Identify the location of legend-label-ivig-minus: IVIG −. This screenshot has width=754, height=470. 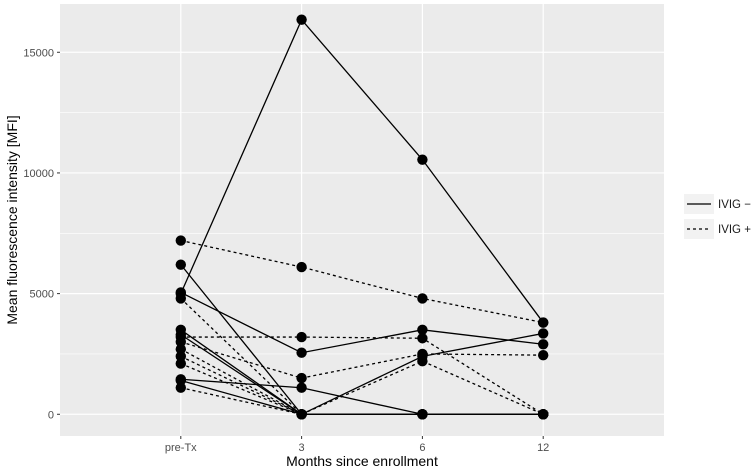
(734, 205).